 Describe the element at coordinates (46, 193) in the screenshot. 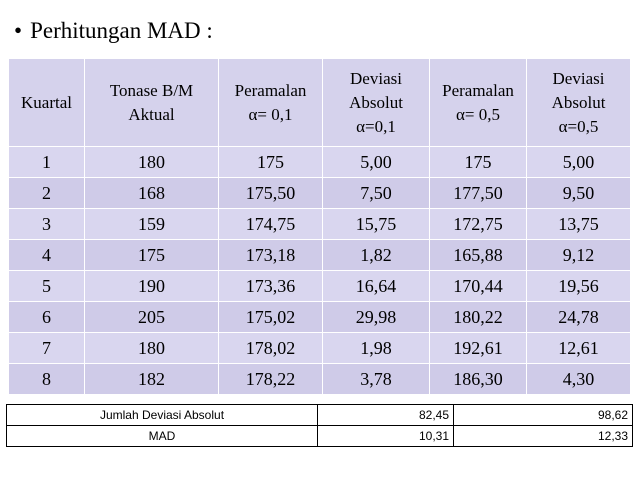

I see `table-cell-kuartal: 2` at that location.